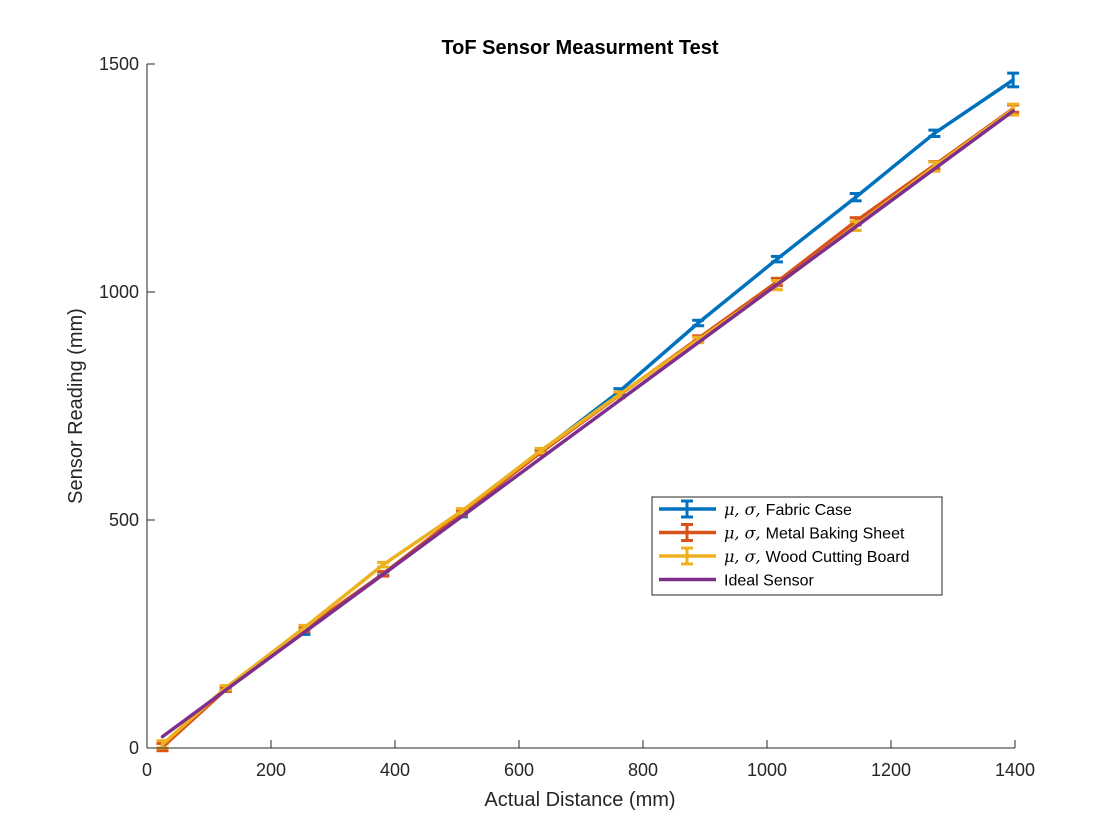  What do you see at coordinates (643, 770) in the screenshot?
I see `x-tick-label: 800` at bounding box center [643, 770].